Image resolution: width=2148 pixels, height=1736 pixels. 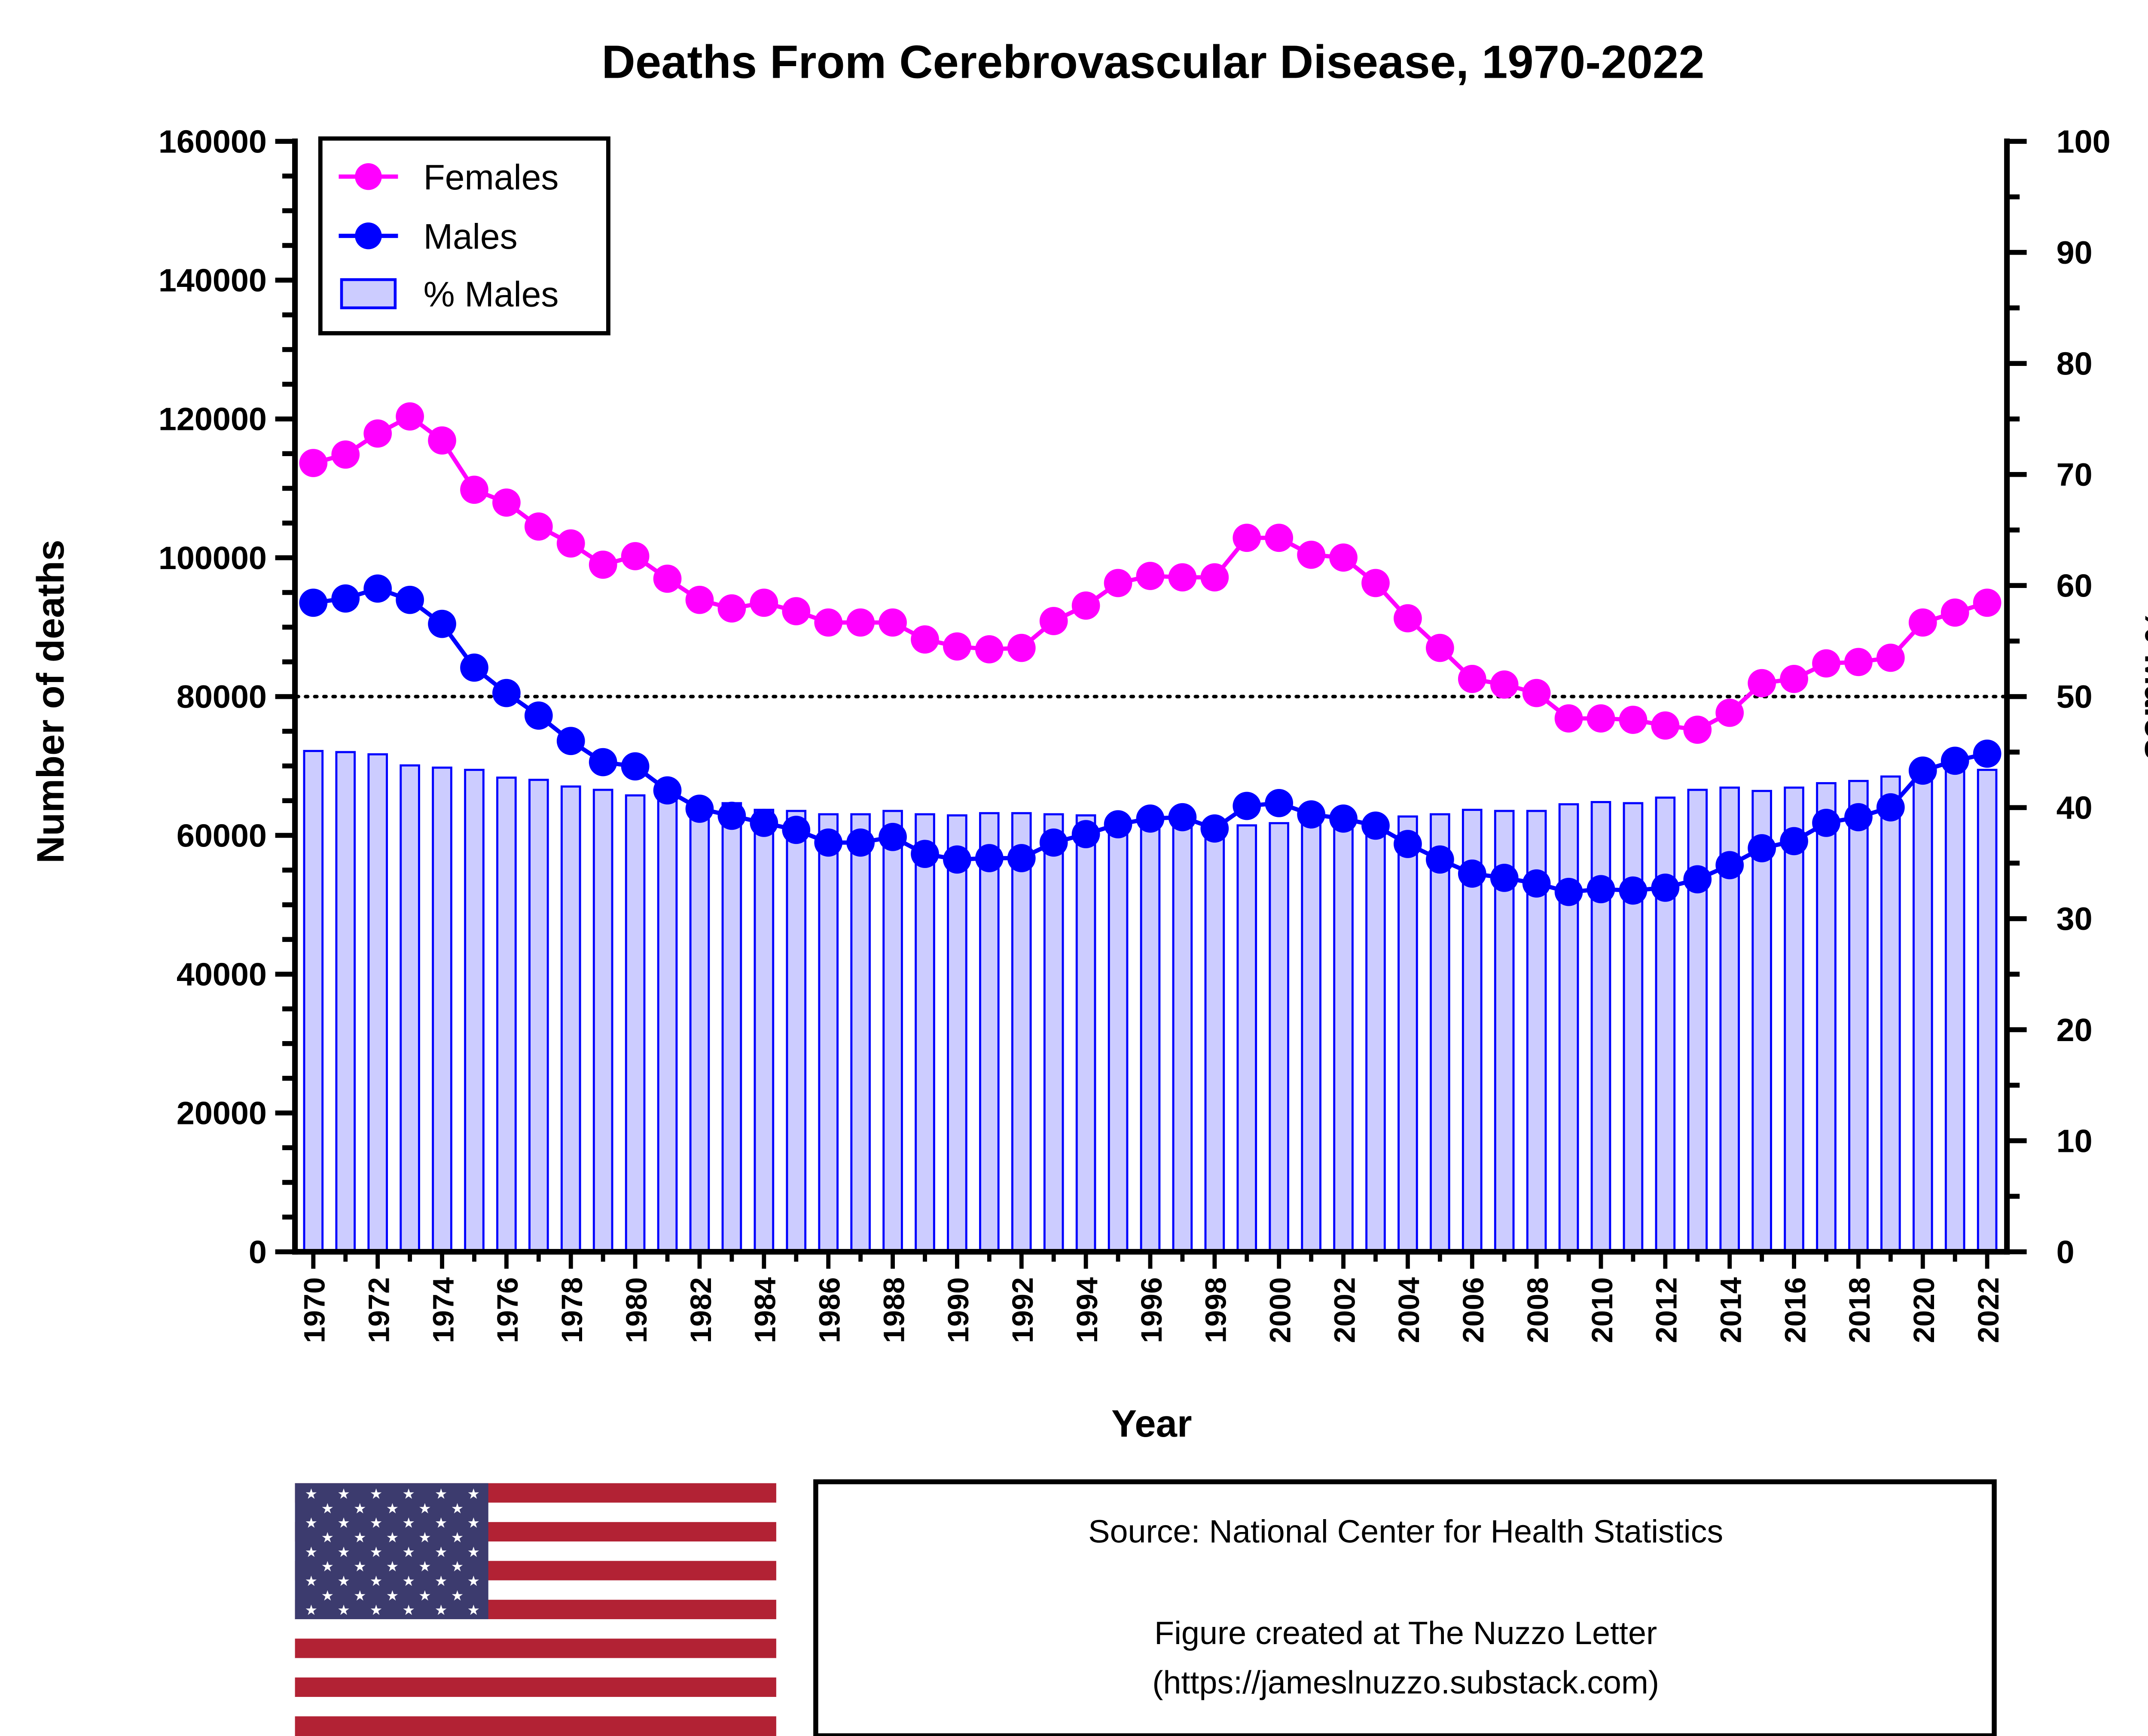 I want to click on x-tick-label: 2006, so click(x=1473, y=1310).